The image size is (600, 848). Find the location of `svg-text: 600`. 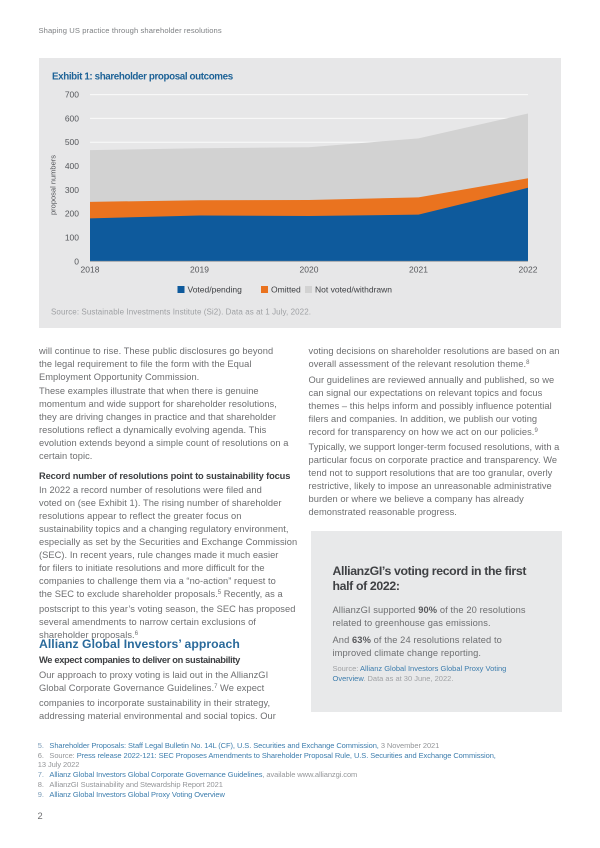

svg-text: 600 is located at coordinates (72, 118).